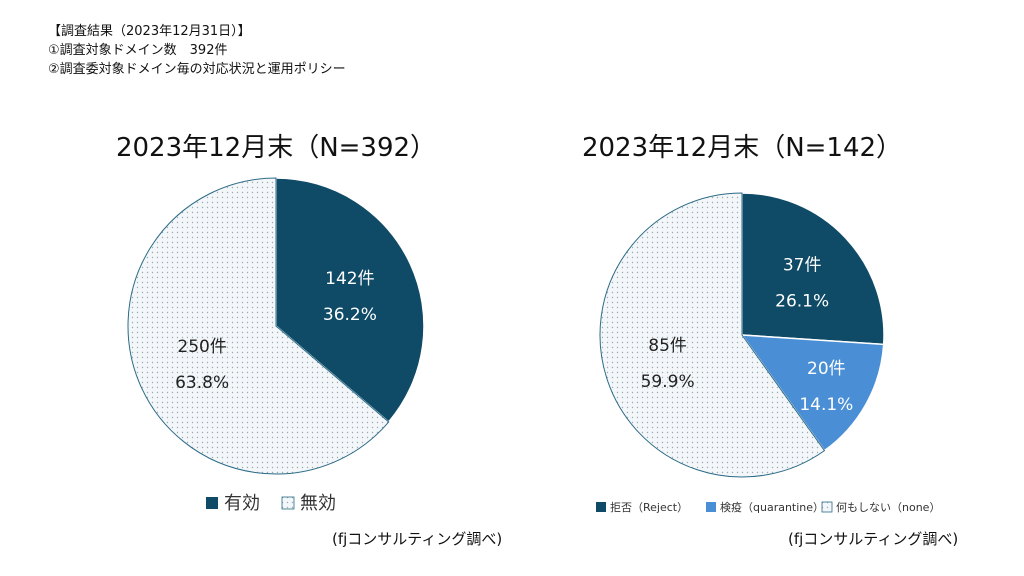  I want to click on chart1-legend: 有効 無効, so click(271, 503).